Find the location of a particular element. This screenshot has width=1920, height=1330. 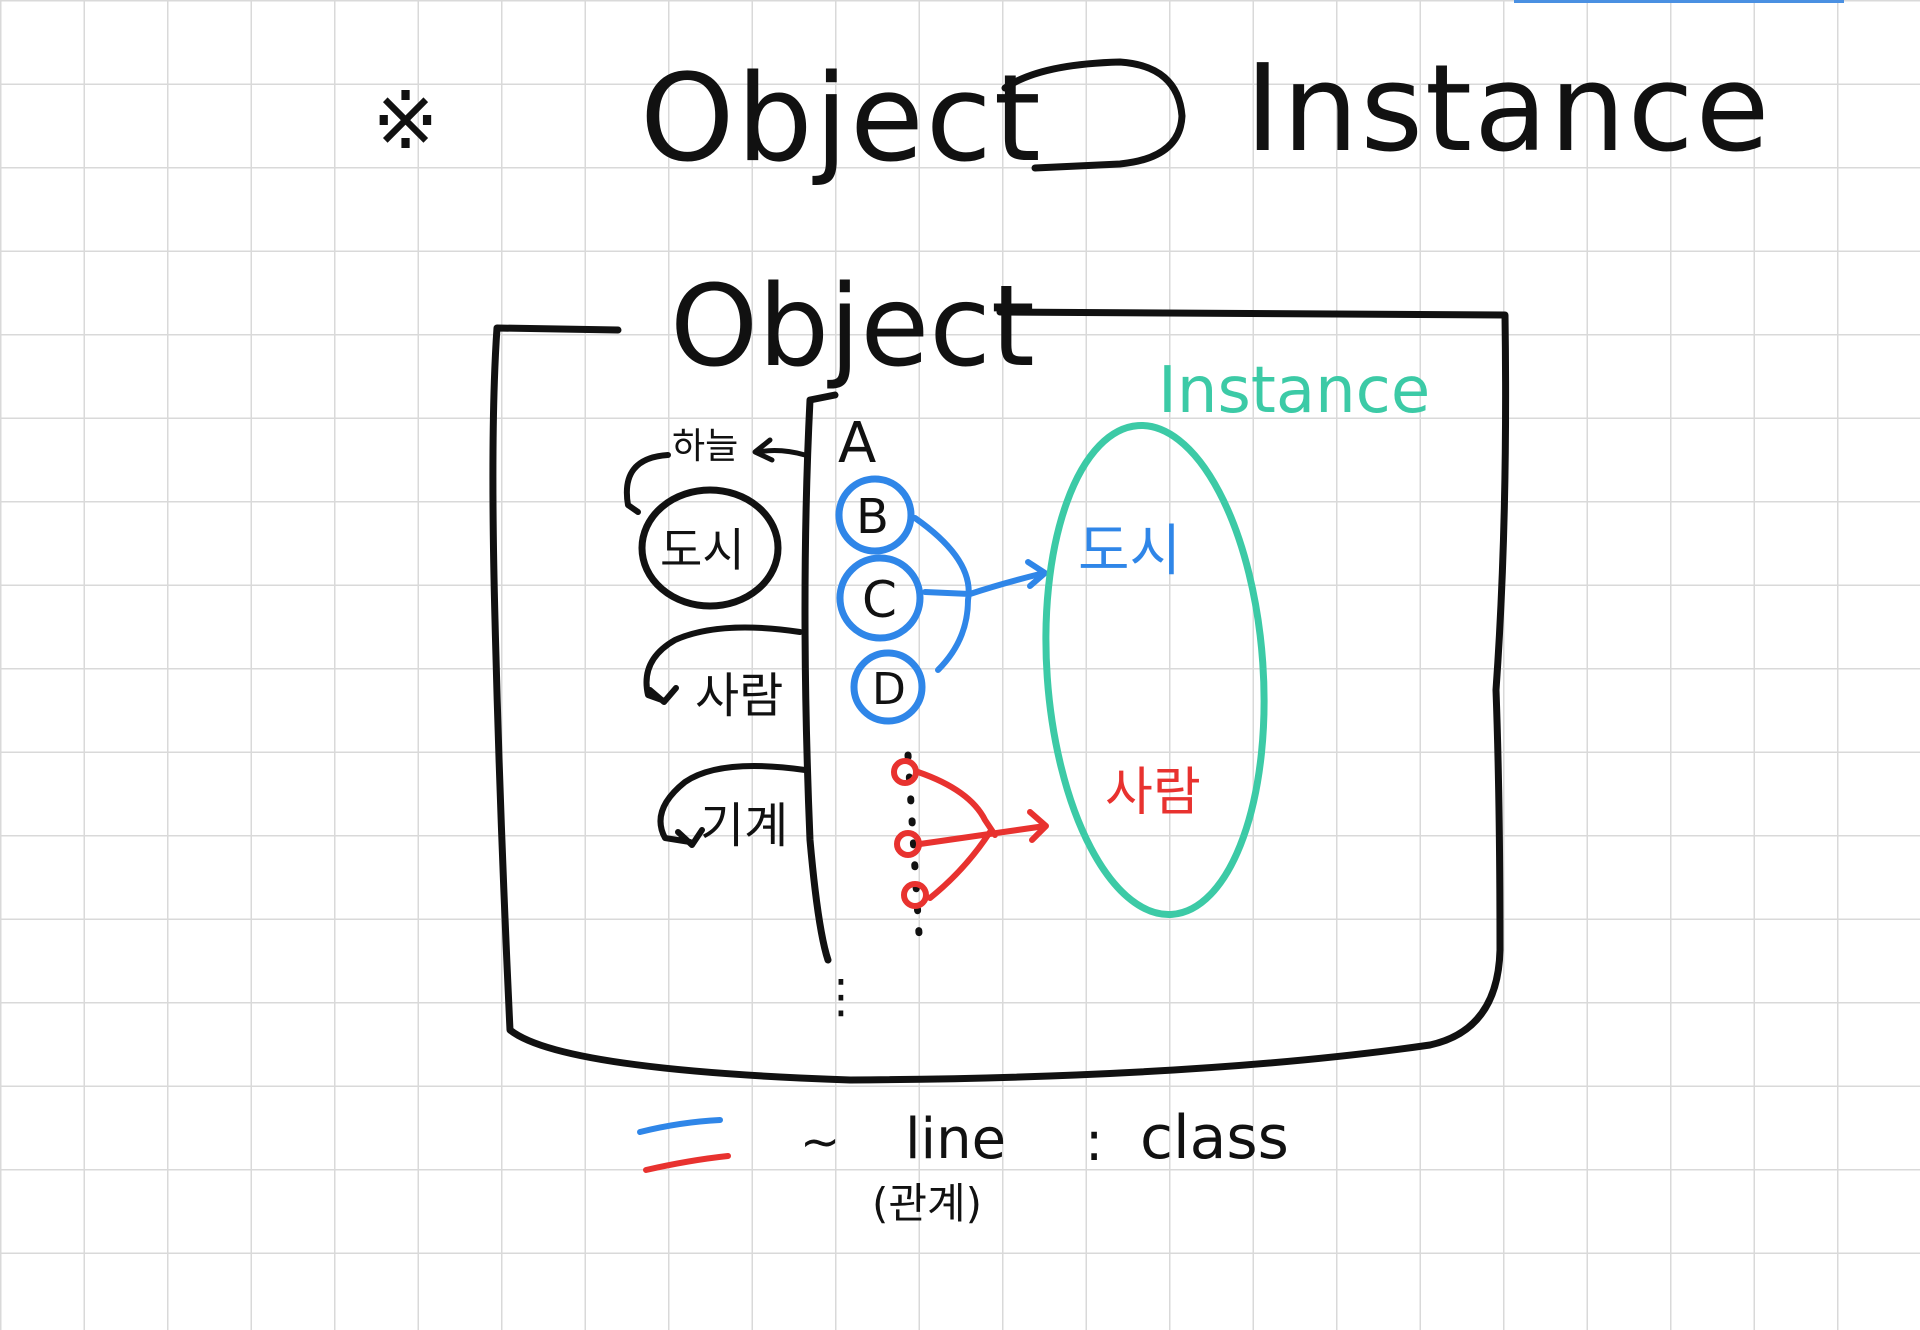

column-item-a: A is located at coordinates (857, 443).